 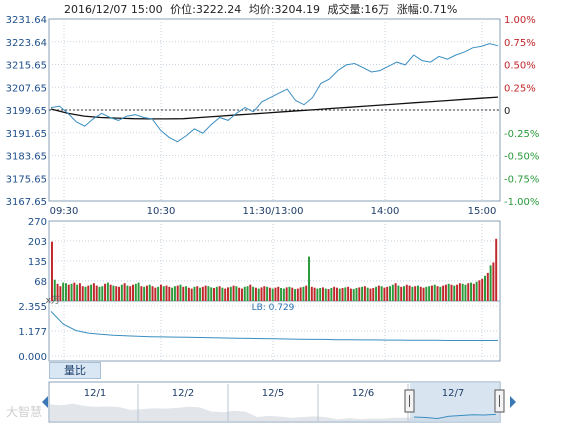 What do you see at coordinates (264, 252) in the screenshot?
I see `volume-axis: 270 203 135 68` at bounding box center [264, 252].